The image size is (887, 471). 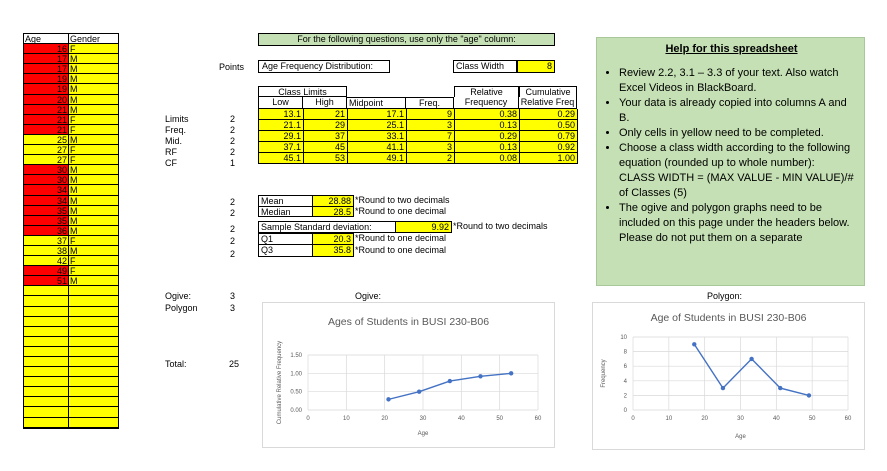 I want to click on median-input: 28.5, so click(x=333, y=211).